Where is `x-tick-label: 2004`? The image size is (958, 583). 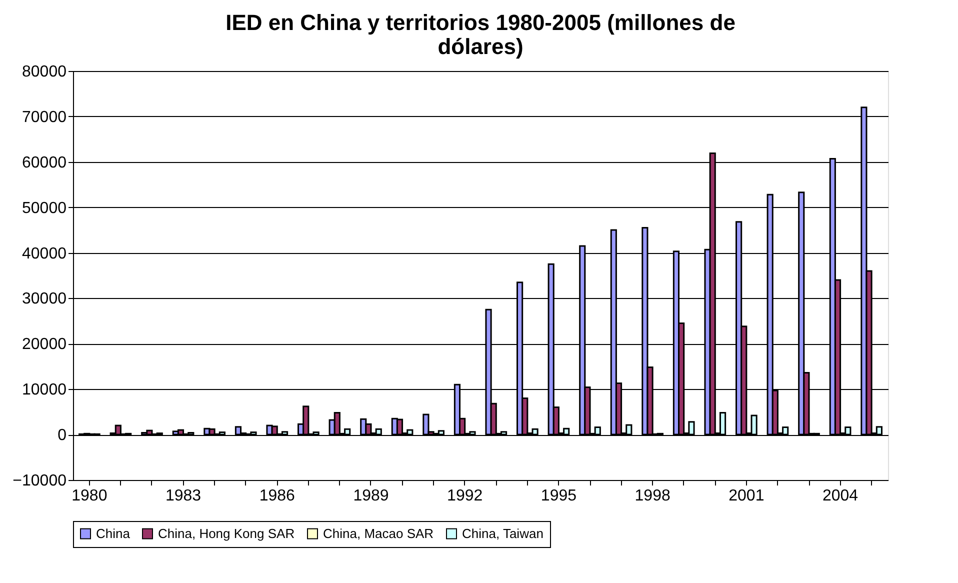 x-tick-label: 2004 is located at coordinates (840, 496).